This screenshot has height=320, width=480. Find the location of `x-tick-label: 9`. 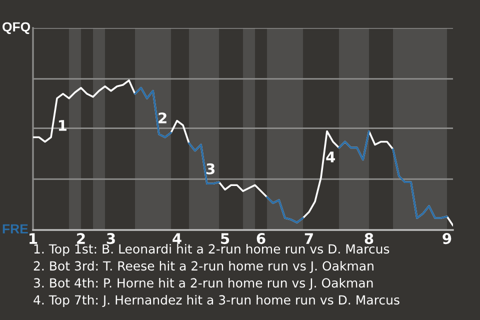

x-tick-label: 9 is located at coordinates (447, 238).